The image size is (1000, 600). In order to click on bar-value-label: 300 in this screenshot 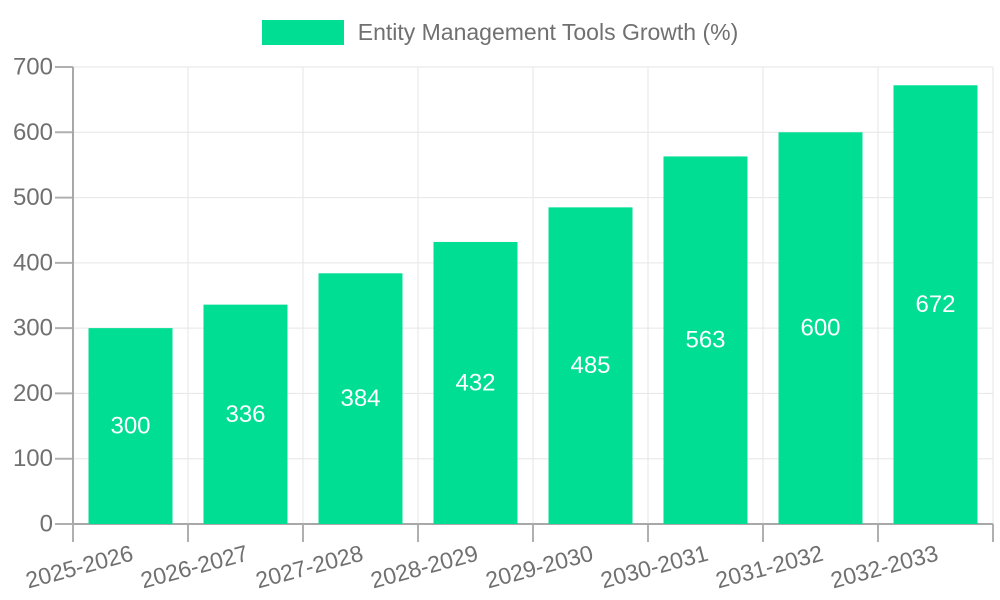, I will do `click(130, 426)`.